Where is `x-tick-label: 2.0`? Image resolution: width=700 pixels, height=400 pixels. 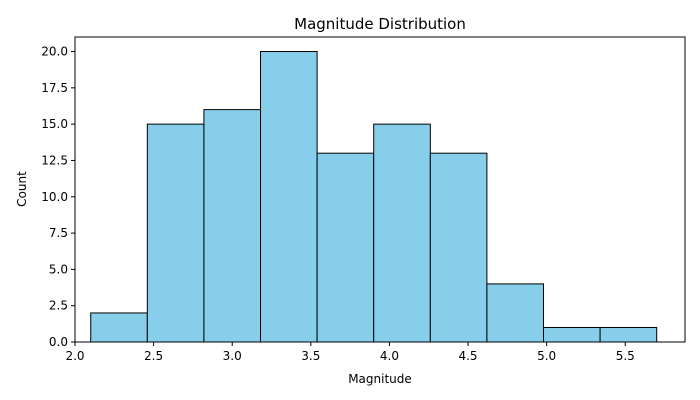 x-tick-label: 2.0 is located at coordinates (74, 356).